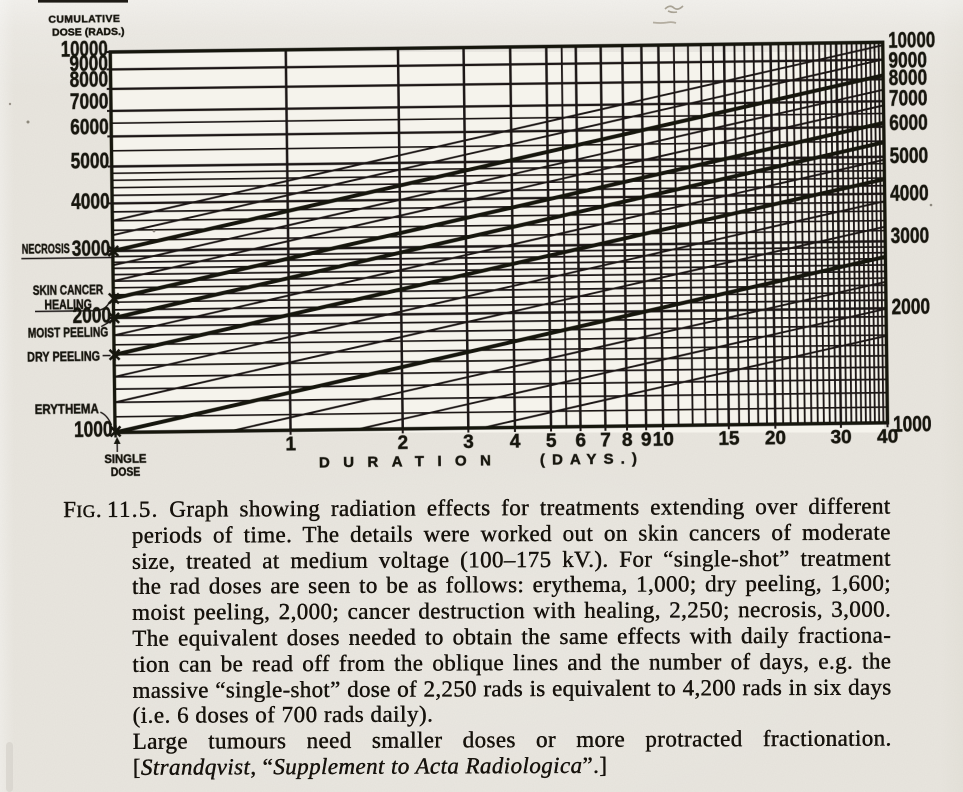 This screenshot has width=963, height=792. I want to click on svg-text: 30, so click(840, 437).